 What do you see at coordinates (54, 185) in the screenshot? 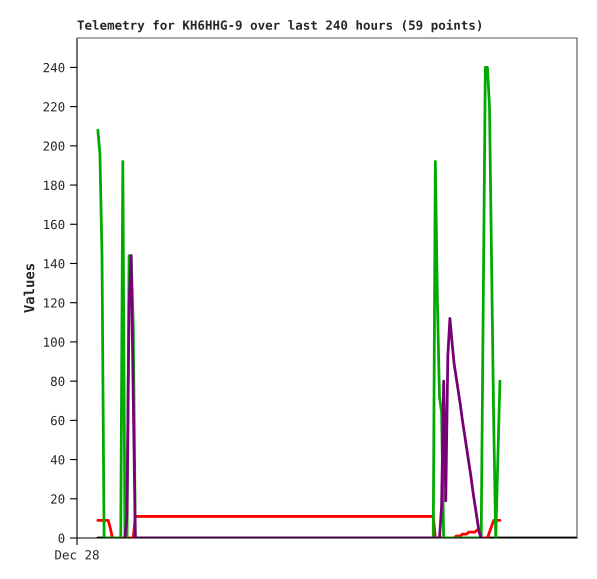
I see `y-tick-label: 180` at bounding box center [54, 185].